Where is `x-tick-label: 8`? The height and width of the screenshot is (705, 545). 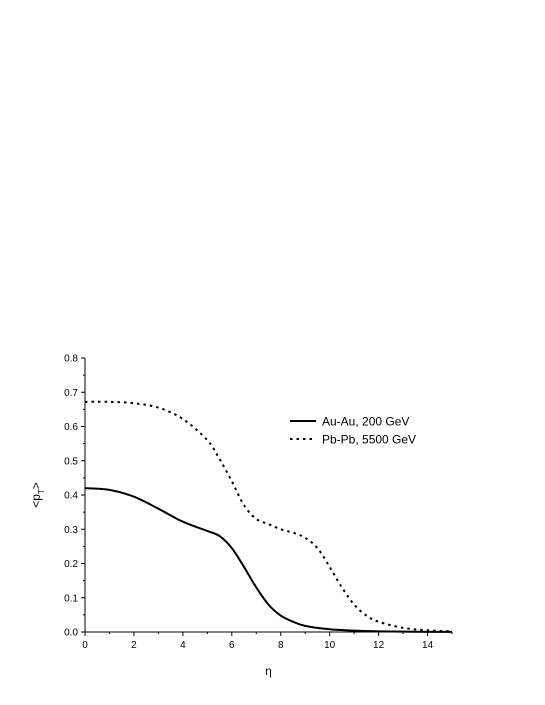
x-tick-label: 8 is located at coordinates (281, 645).